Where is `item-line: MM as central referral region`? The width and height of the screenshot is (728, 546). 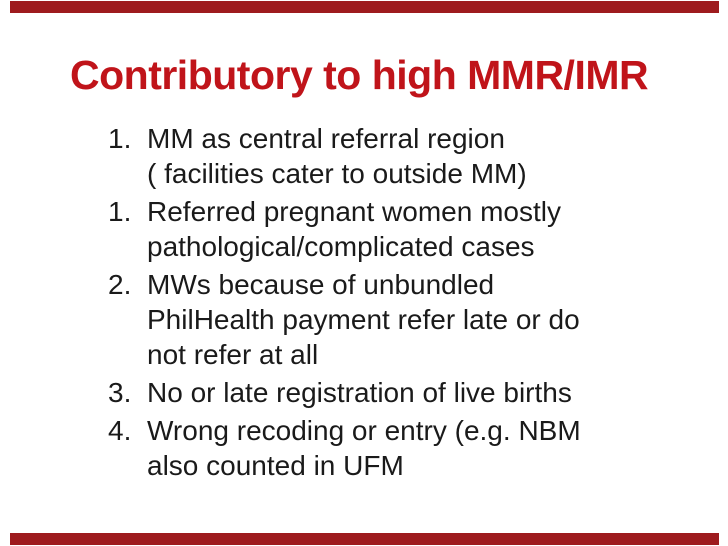 item-line: MM as central referral region is located at coordinates (326, 138).